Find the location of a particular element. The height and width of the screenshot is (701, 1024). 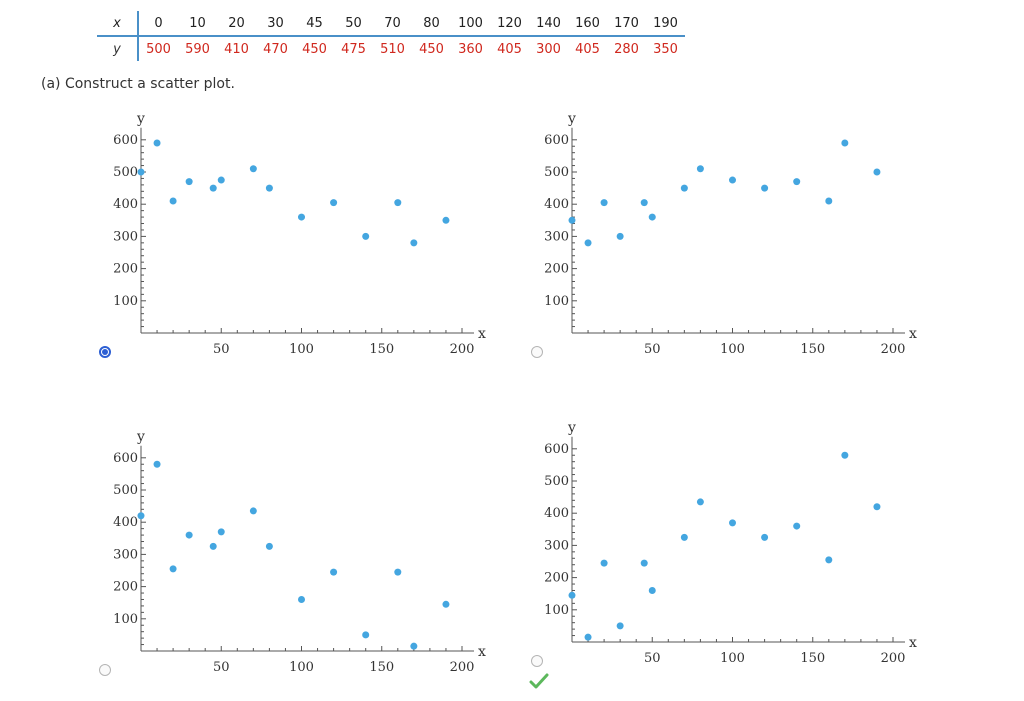

table-y-cell: 360 is located at coordinates (470, 49).